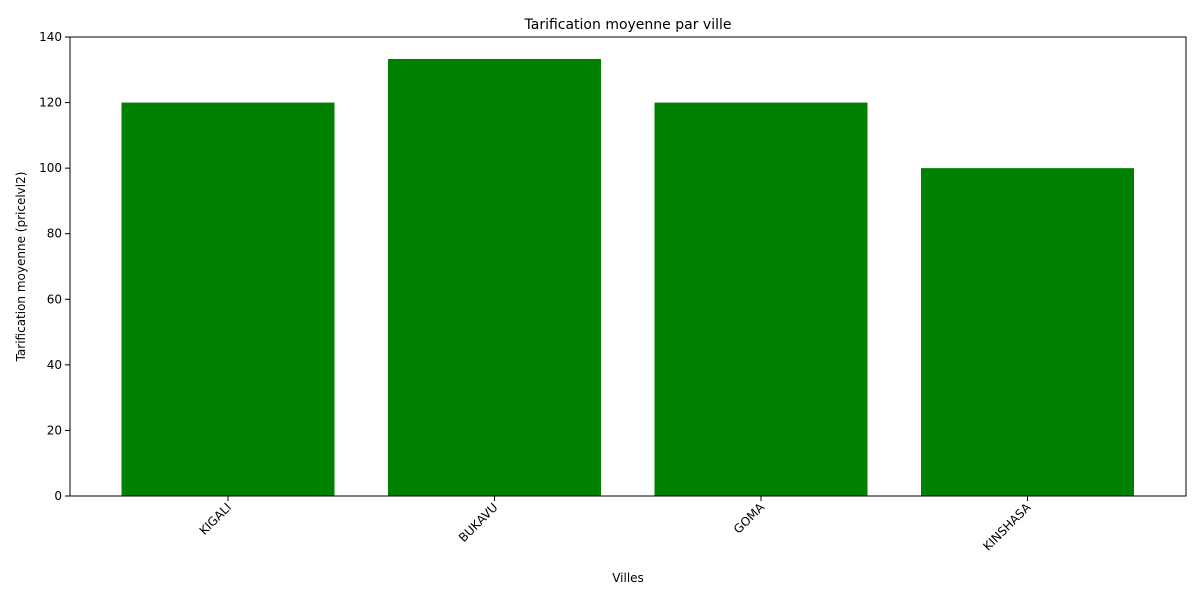  Describe the element at coordinates (761, 299) in the screenshot. I see `bar-goma` at that location.